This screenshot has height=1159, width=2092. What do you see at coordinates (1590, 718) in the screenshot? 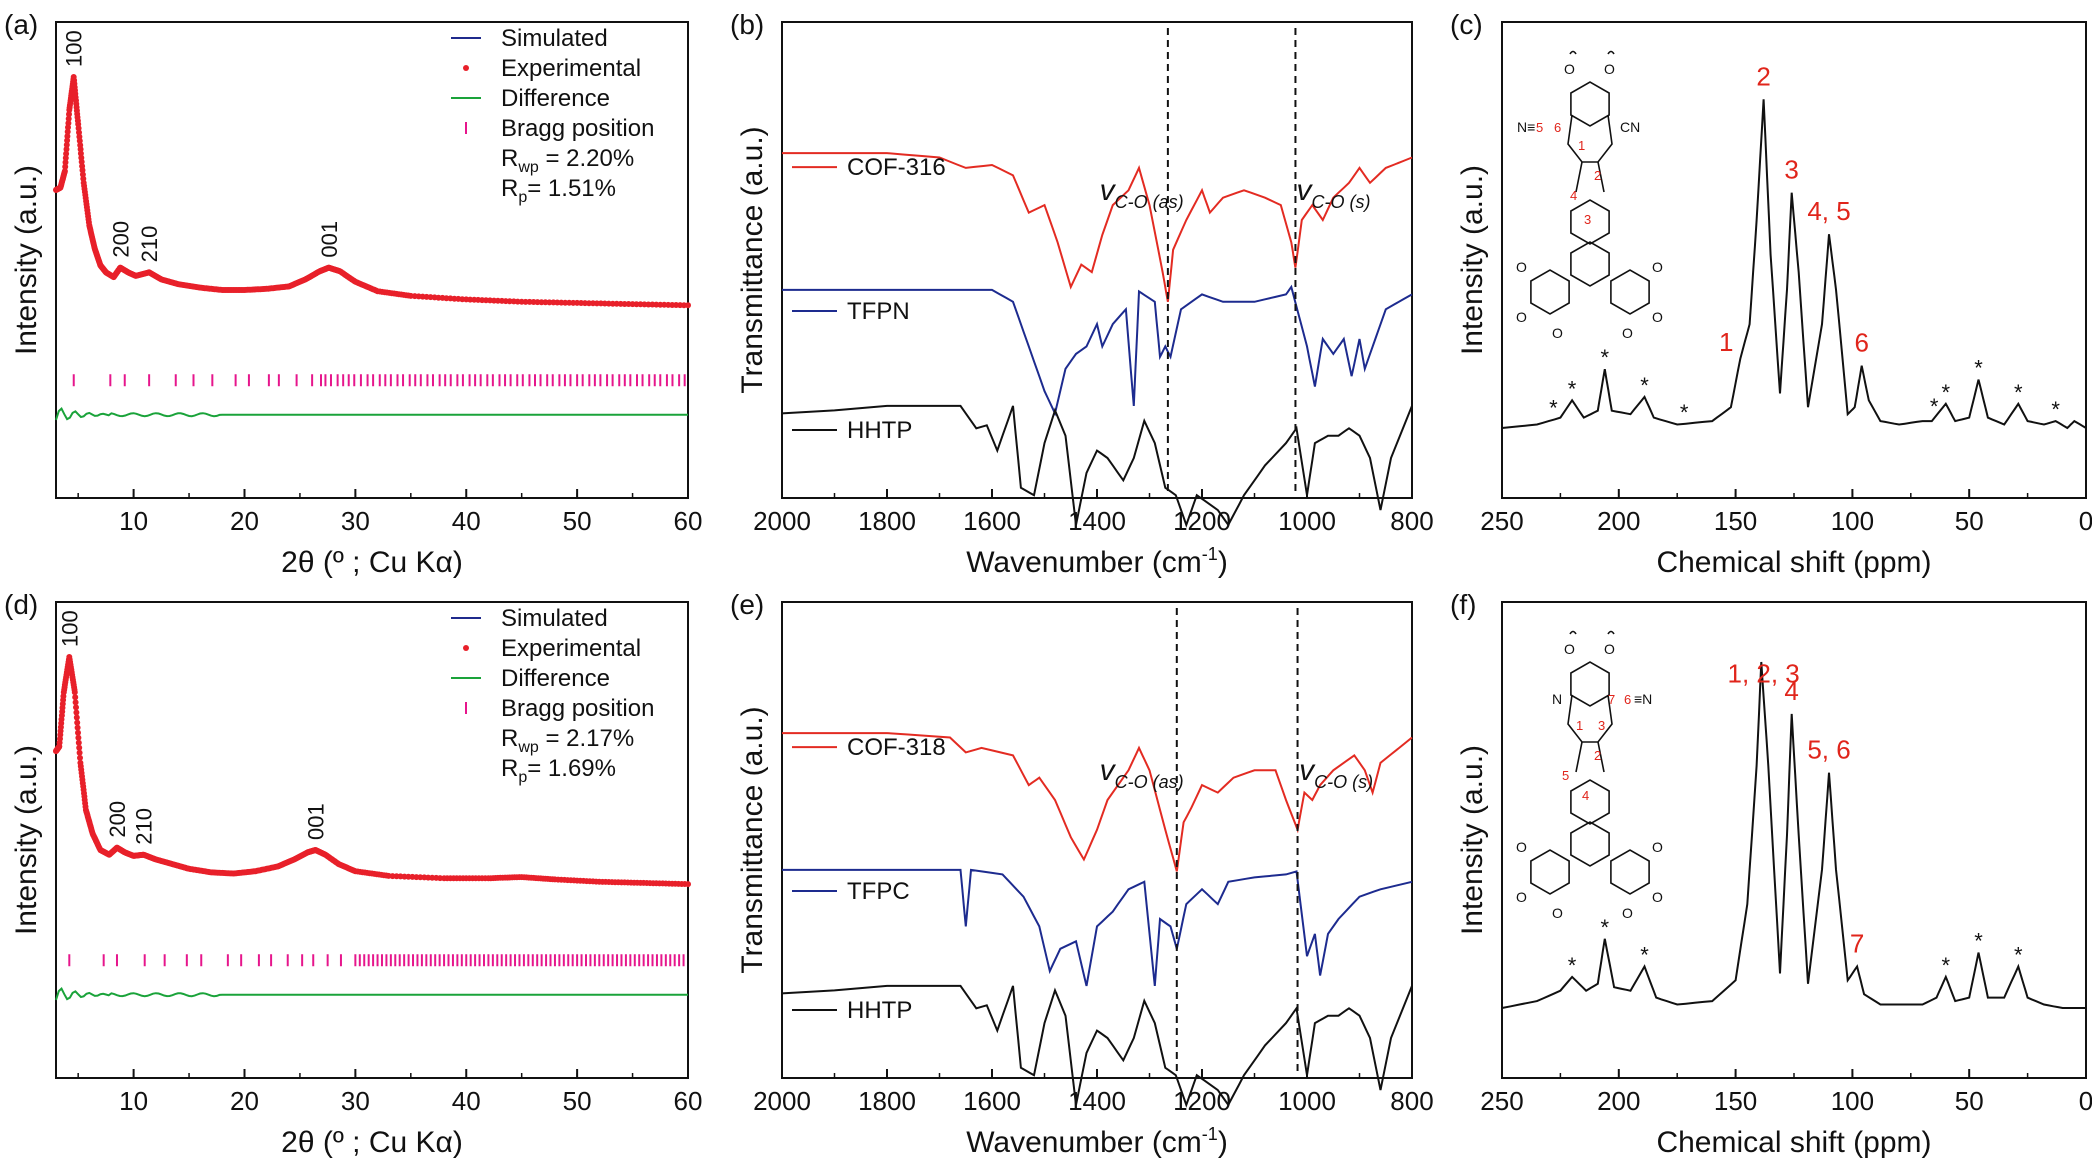
I see `dioxin-link` at bounding box center [1590, 718].